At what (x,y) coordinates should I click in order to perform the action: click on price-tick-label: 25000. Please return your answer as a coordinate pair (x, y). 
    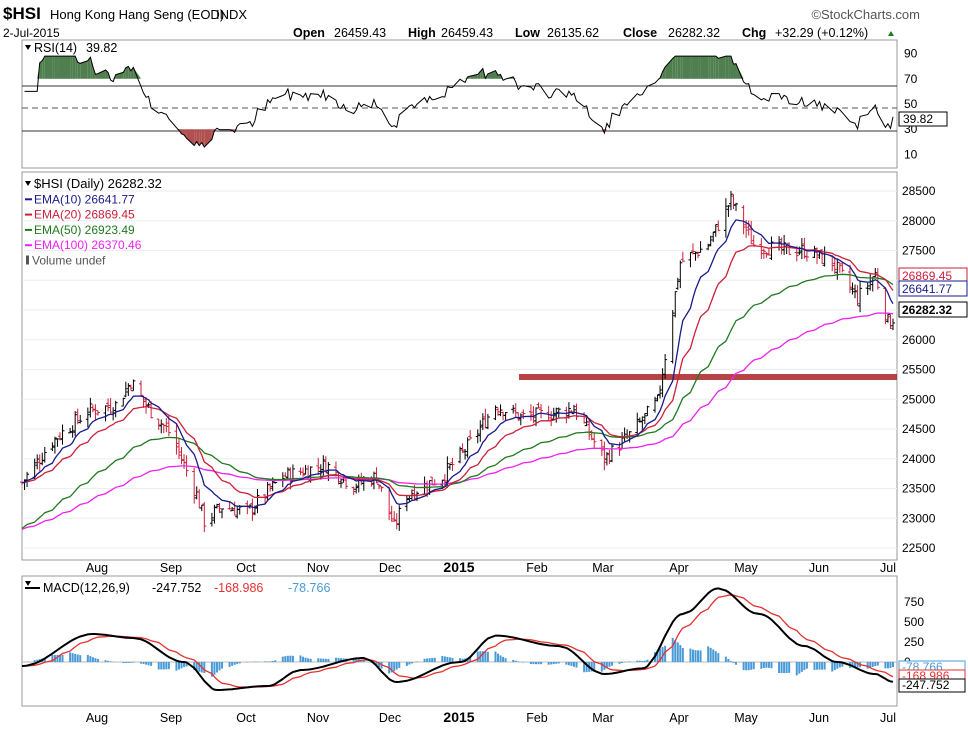
    Looking at the image, I should click on (919, 399).